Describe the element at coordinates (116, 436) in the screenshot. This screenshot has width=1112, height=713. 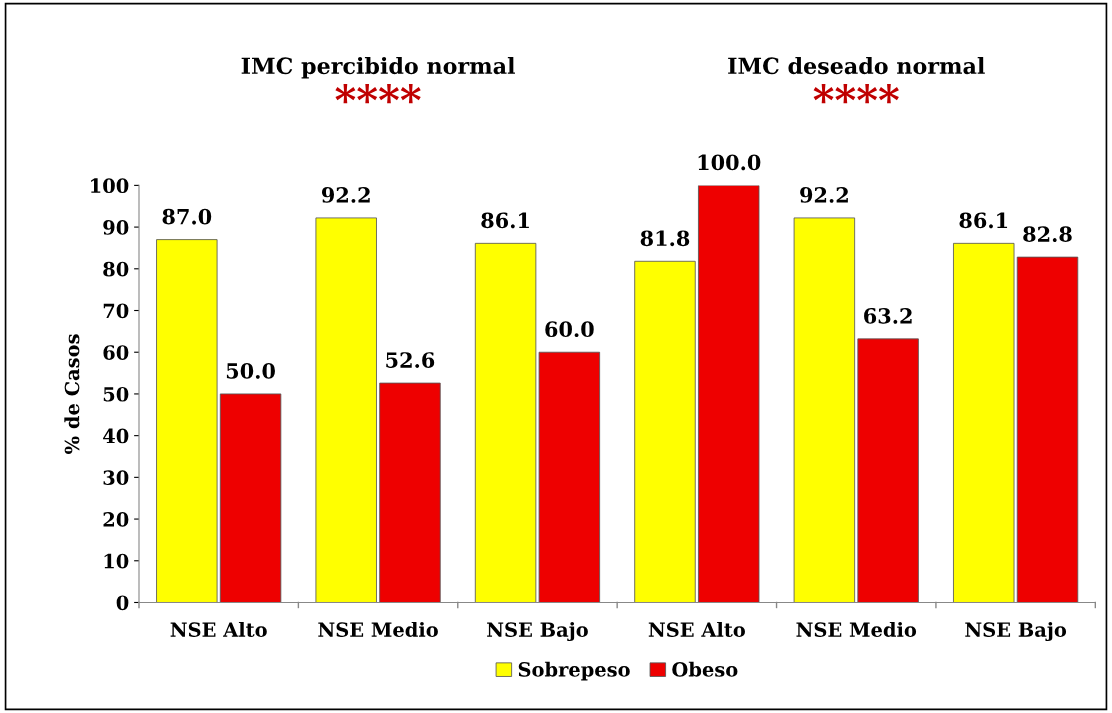
I see `y-tick-label: 40` at that location.